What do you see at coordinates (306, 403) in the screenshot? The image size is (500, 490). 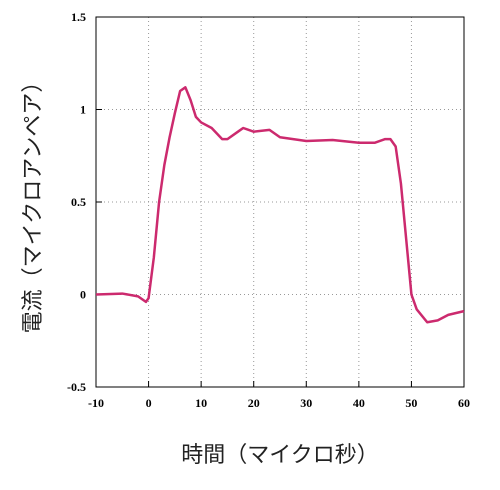 I see `x-tick-label: 30` at bounding box center [306, 403].